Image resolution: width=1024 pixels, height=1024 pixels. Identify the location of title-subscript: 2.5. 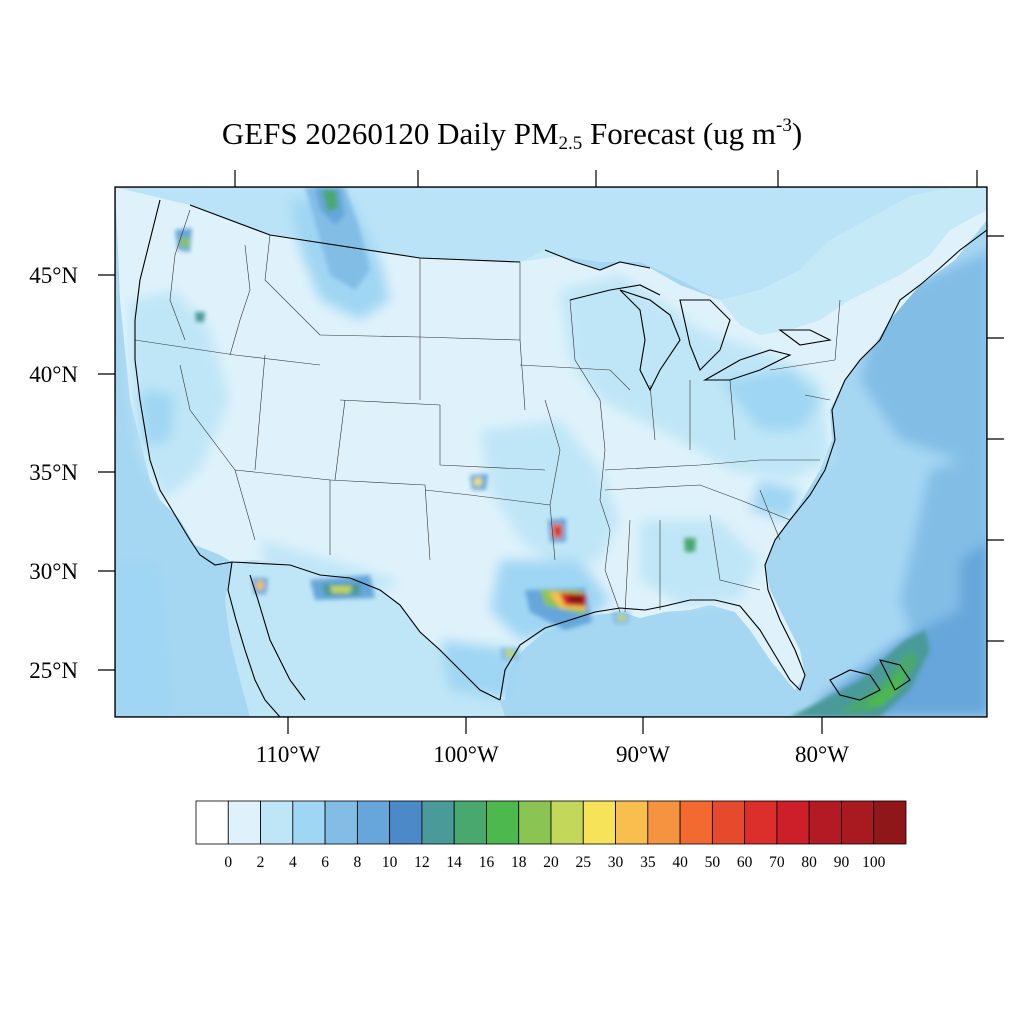
(570, 143).